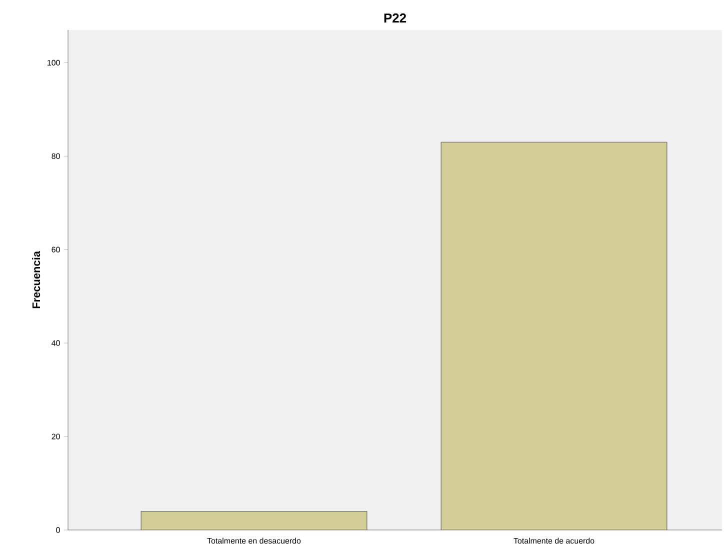 The height and width of the screenshot is (552, 726). I want to click on chart-title: P22, so click(395, 17).